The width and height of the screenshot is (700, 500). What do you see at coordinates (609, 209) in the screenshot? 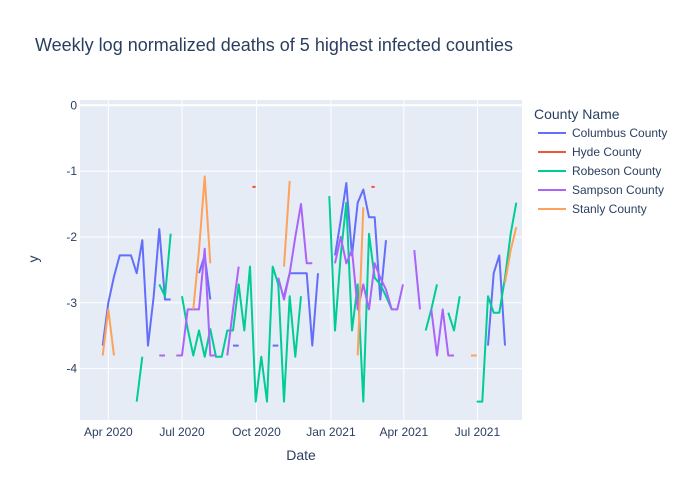
I see `legend-label: Stanly County` at bounding box center [609, 209].